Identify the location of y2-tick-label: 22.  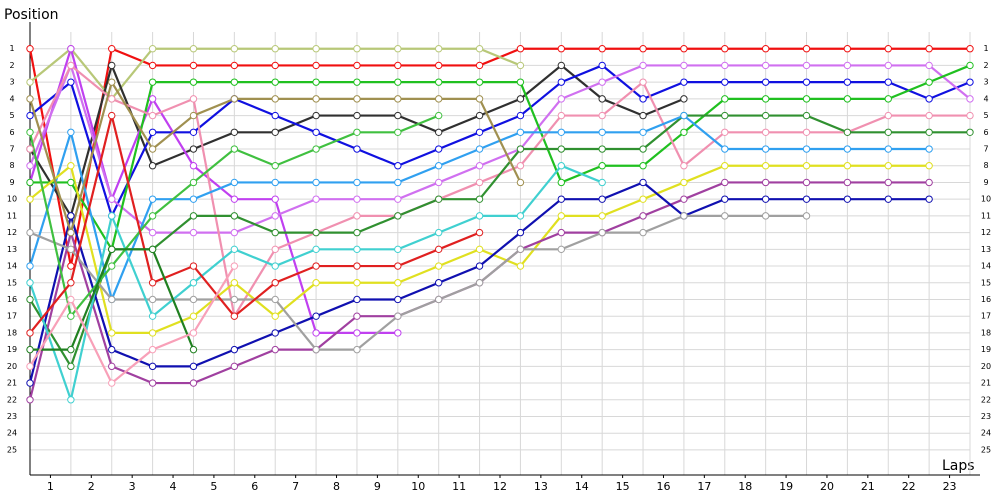
(986, 399).